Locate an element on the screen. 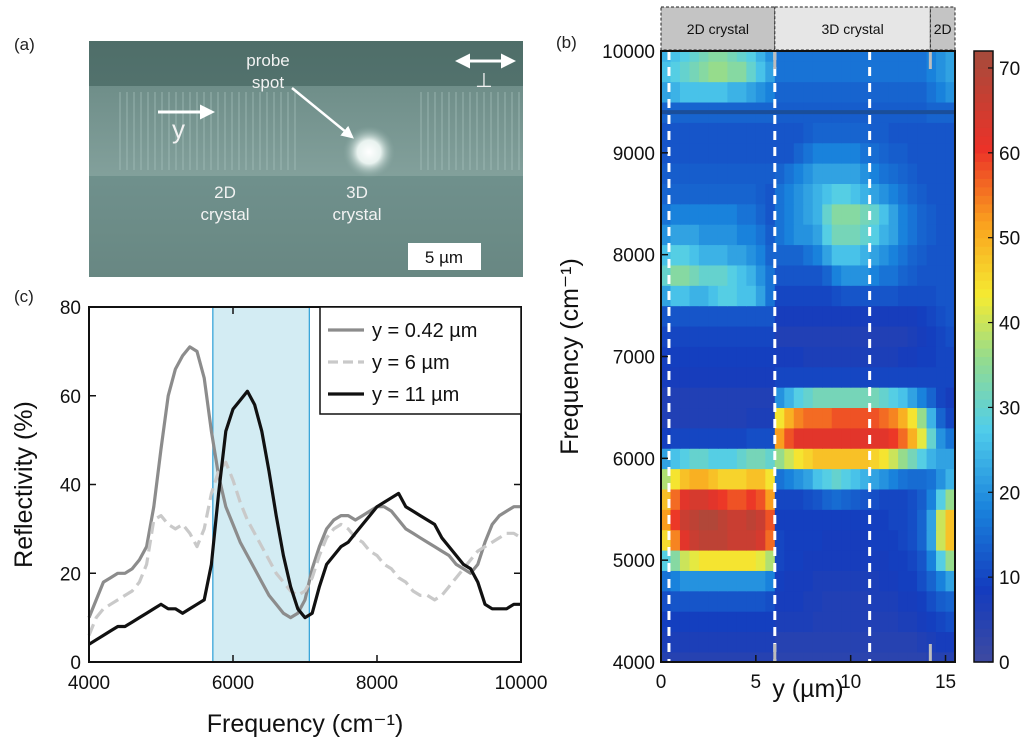 This screenshot has height=743, width=1033. panel-b-label: (b) is located at coordinates (566, 42).